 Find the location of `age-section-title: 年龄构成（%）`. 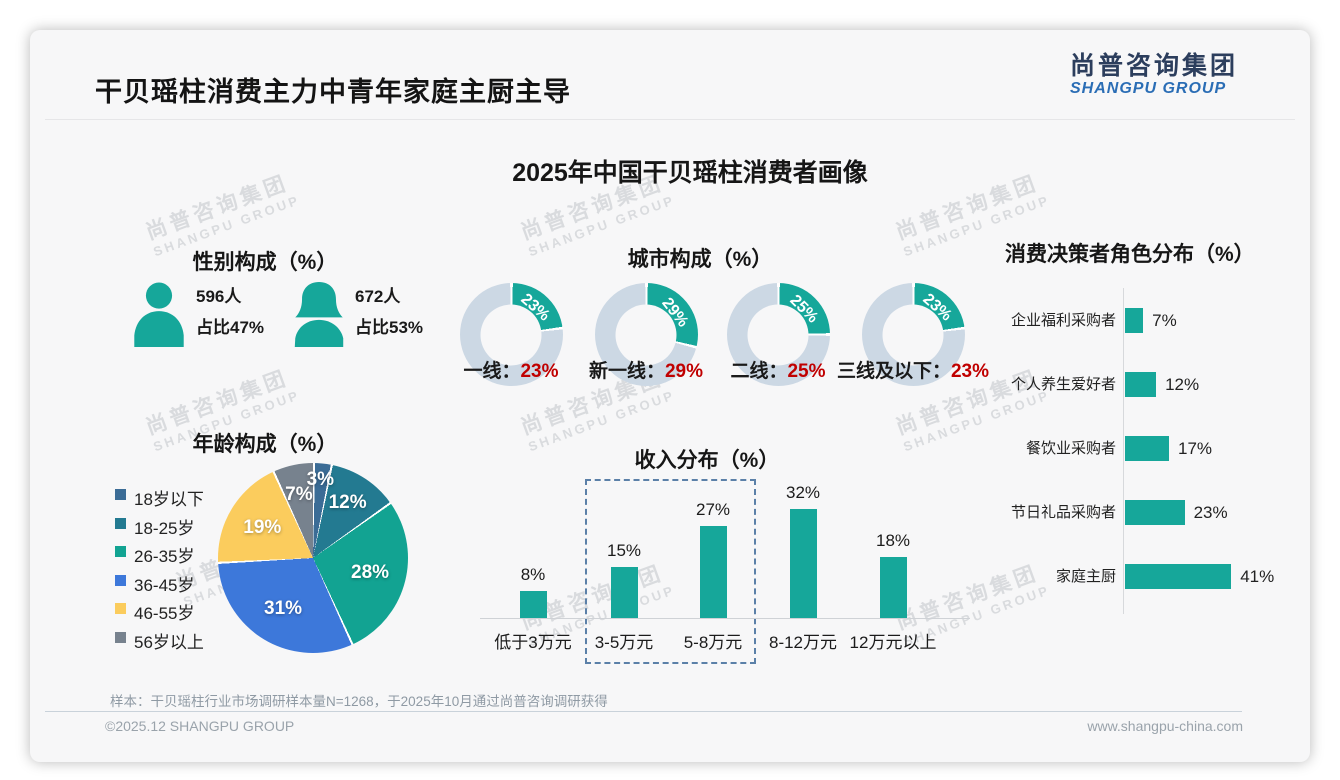

age-section-title: 年龄构成（%） is located at coordinates (265, 444).